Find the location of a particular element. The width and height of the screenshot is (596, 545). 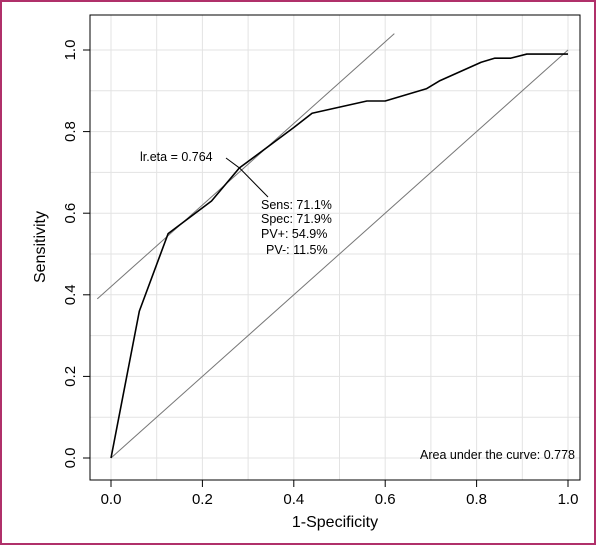

x-tick-label: 0.0 is located at coordinates (111, 499).